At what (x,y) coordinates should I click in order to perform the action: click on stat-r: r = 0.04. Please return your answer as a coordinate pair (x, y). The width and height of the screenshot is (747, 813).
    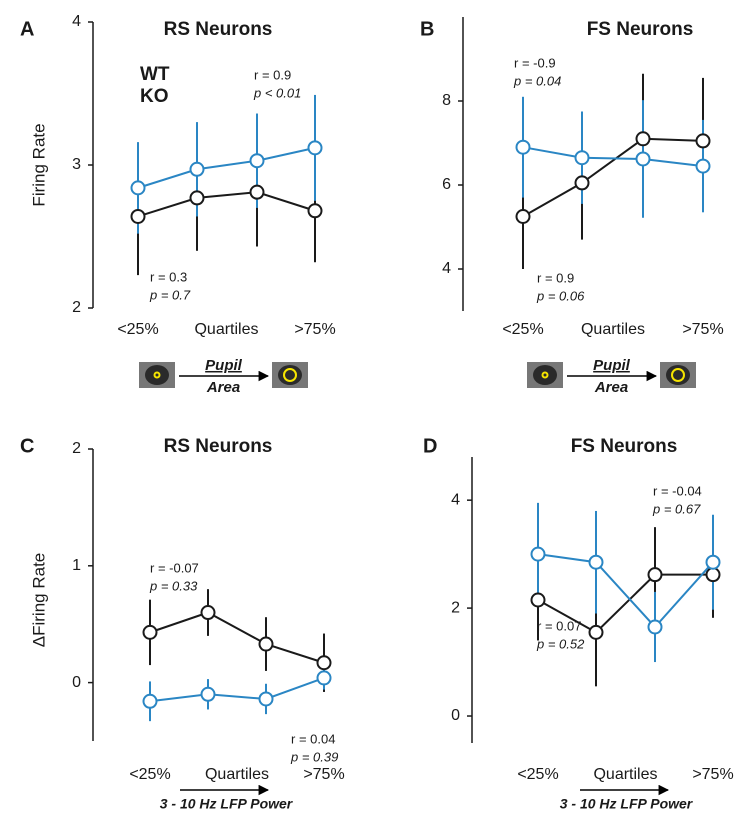
    Looking at the image, I should click on (313, 738).